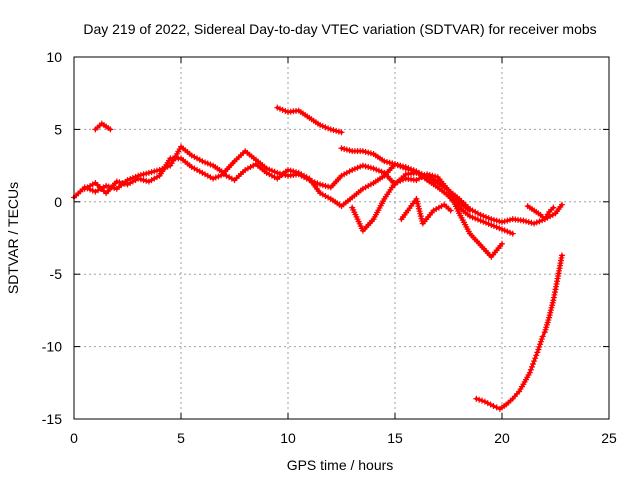 The width and height of the screenshot is (640, 480). What do you see at coordinates (502, 438) in the screenshot?
I see `x-tick-label: 20` at bounding box center [502, 438].